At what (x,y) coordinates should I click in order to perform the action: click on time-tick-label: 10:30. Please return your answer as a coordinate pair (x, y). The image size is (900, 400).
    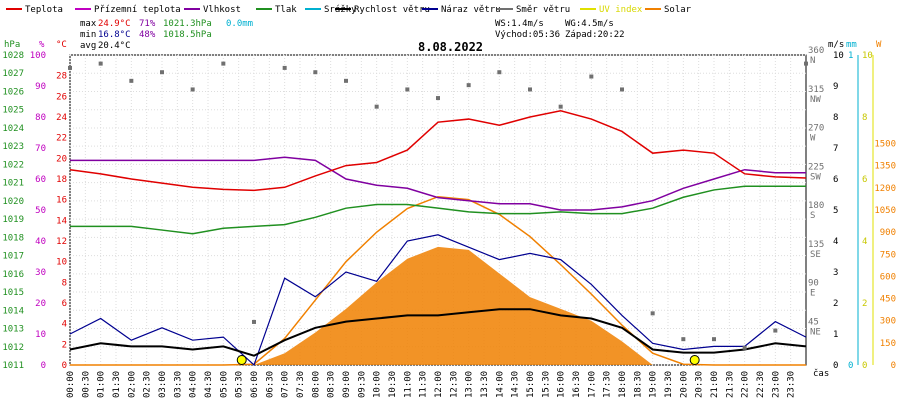
    Looking at the image, I should click on (393, 384).